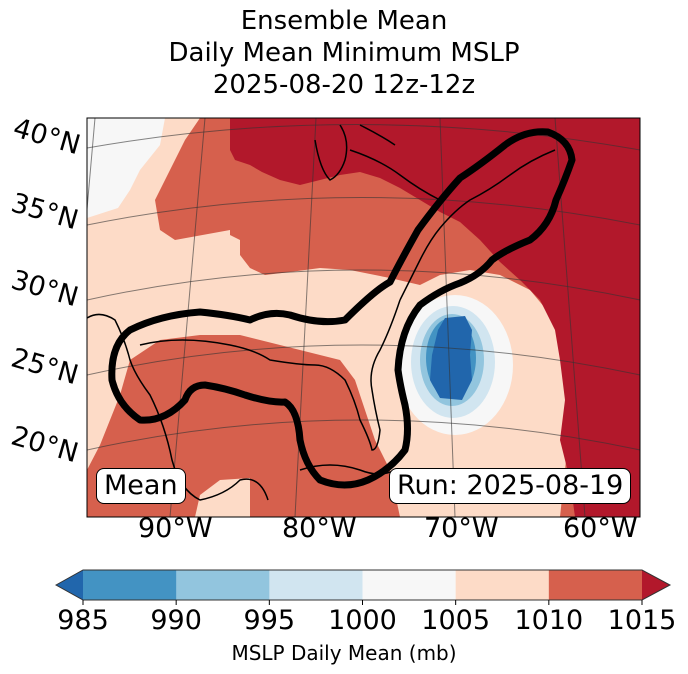 The height and width of the screenshot is (674, 688). Describe the element at coordinates (269, 620) in the screenshot. I see `colorbar-tick-label: 995` at that location.